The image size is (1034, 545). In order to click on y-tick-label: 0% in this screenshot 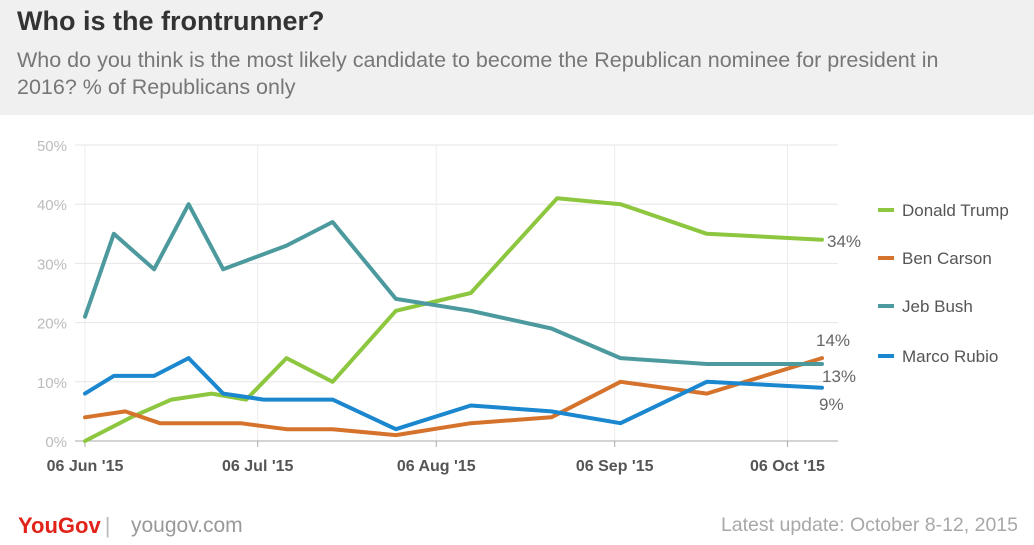, I will do `click(56, 442)`.